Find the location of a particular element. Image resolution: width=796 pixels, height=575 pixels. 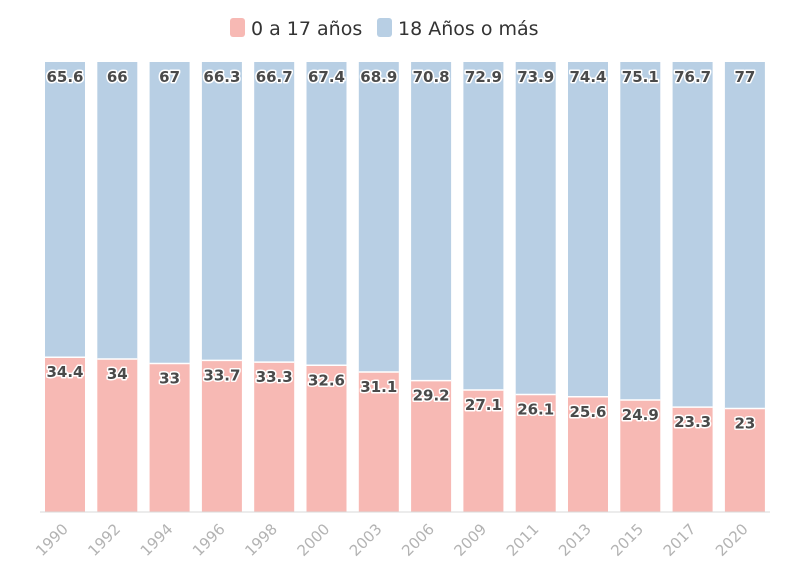

label-adult-1992: 66 is located at coordinates (117, 77).